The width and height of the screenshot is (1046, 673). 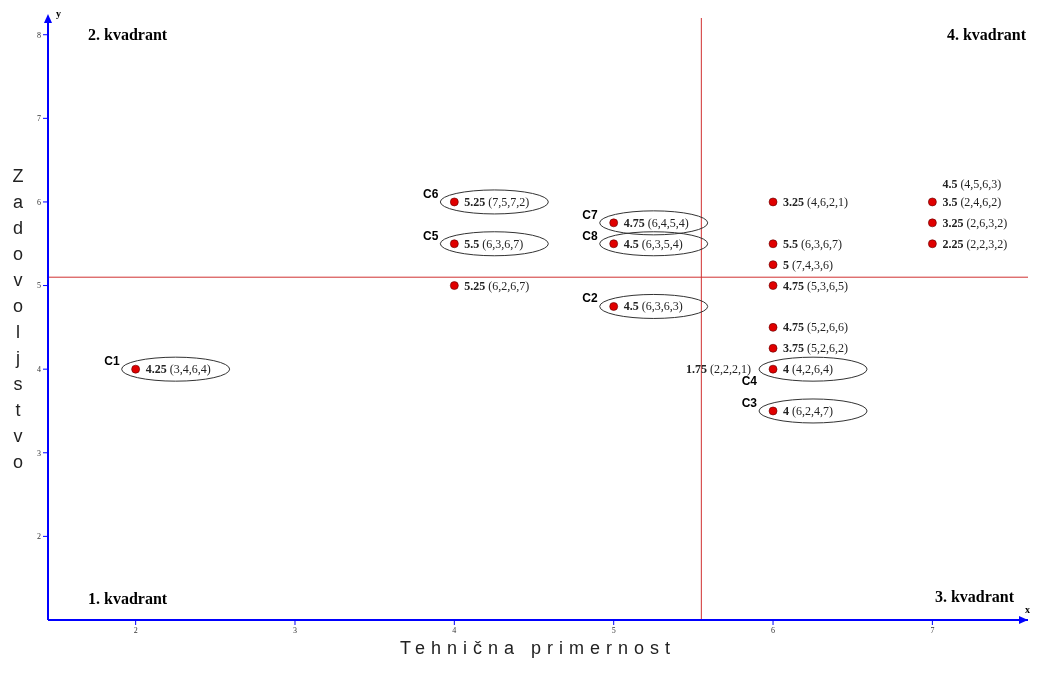 I want to click on series-label: C8, so click(x=590, y=235).